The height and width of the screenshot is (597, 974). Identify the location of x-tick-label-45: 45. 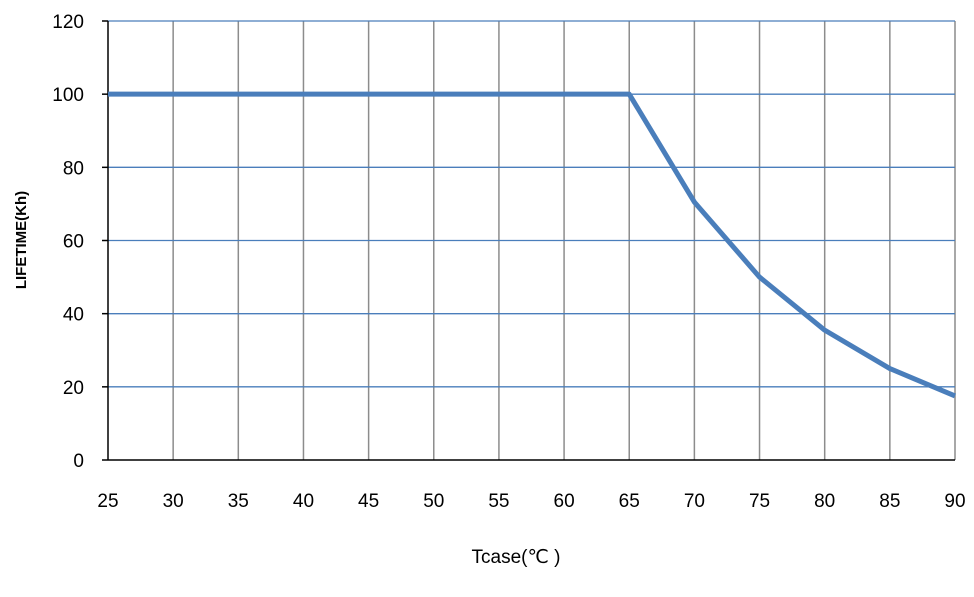
(368, 501).